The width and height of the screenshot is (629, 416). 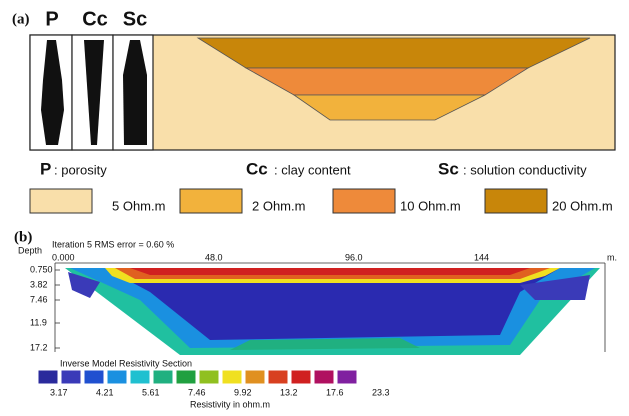 What do you see at coordinates (113, 244) in the screenshot?
I see `iteration-text: Iteration 5 RMS error = 0.60 %` at bounding box center [113, 244].